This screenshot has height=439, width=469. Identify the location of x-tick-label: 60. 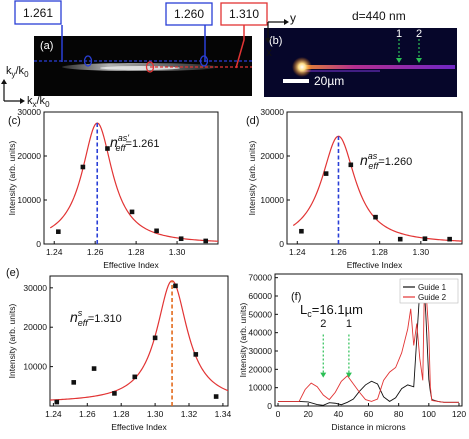
(369, 414).